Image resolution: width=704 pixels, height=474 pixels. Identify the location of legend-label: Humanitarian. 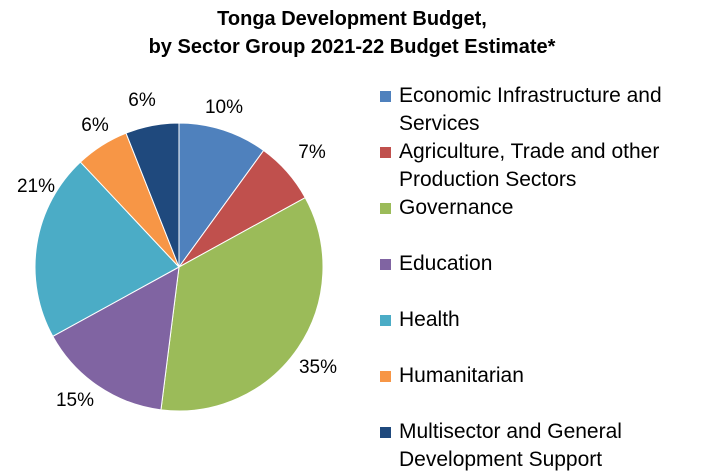
(461, 375).